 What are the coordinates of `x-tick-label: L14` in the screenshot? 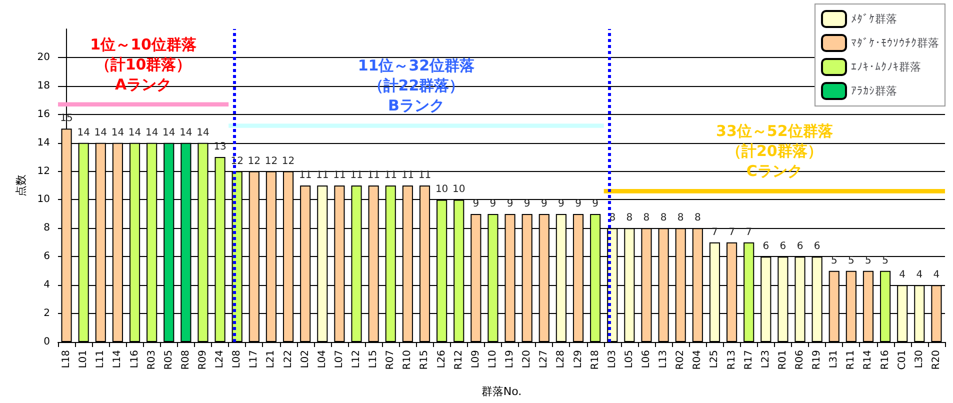 It's located at (118, 359).